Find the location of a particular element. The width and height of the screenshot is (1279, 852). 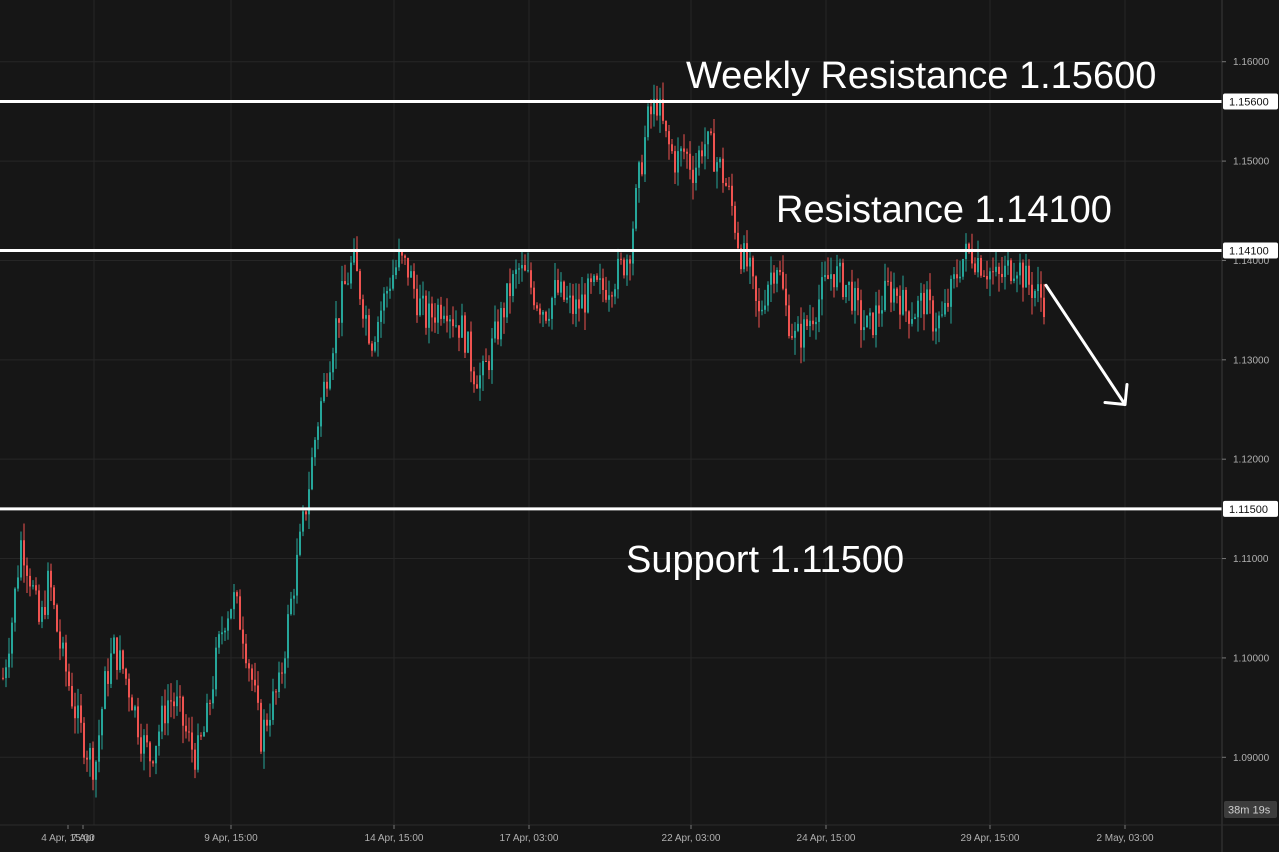

x-tick-label: 7 Apr is located at coordinates (83, 838).